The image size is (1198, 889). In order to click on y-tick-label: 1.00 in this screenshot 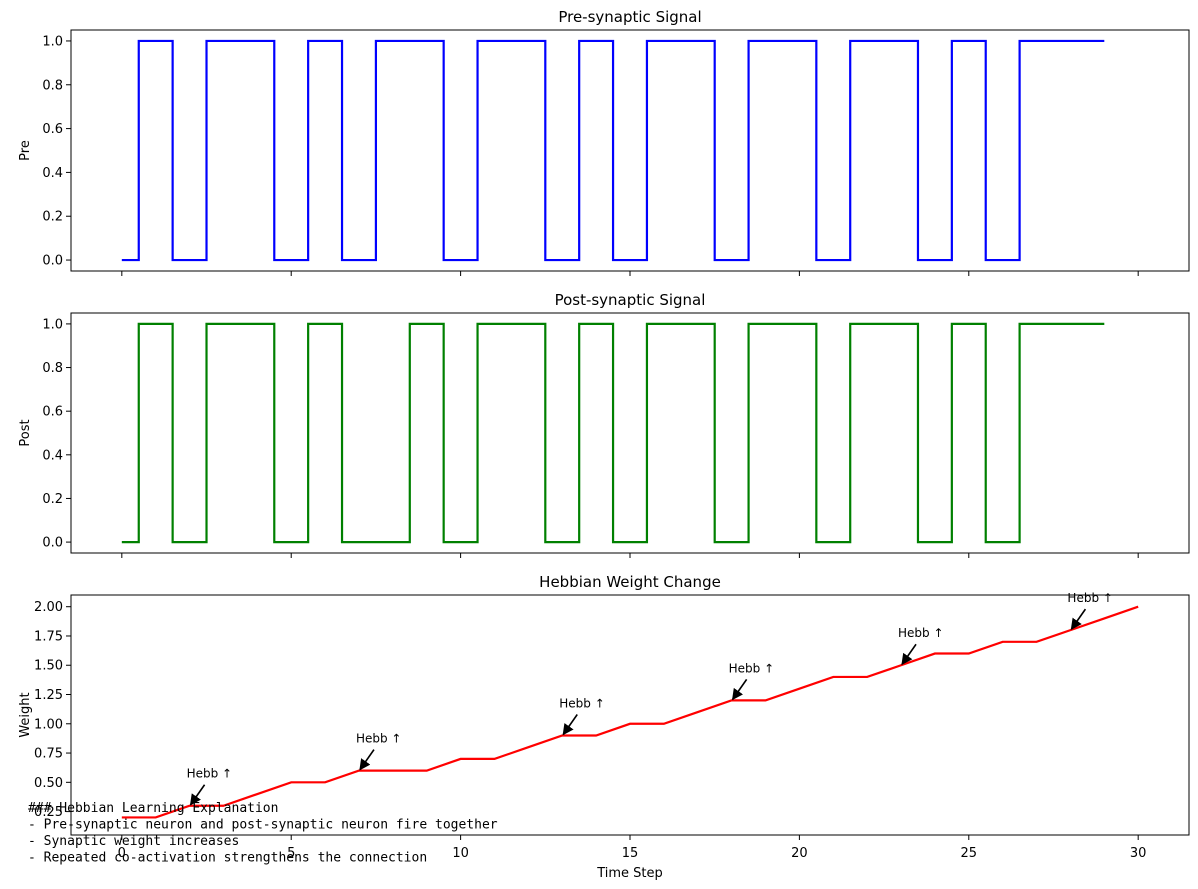, I will do `click(48, 724)`.